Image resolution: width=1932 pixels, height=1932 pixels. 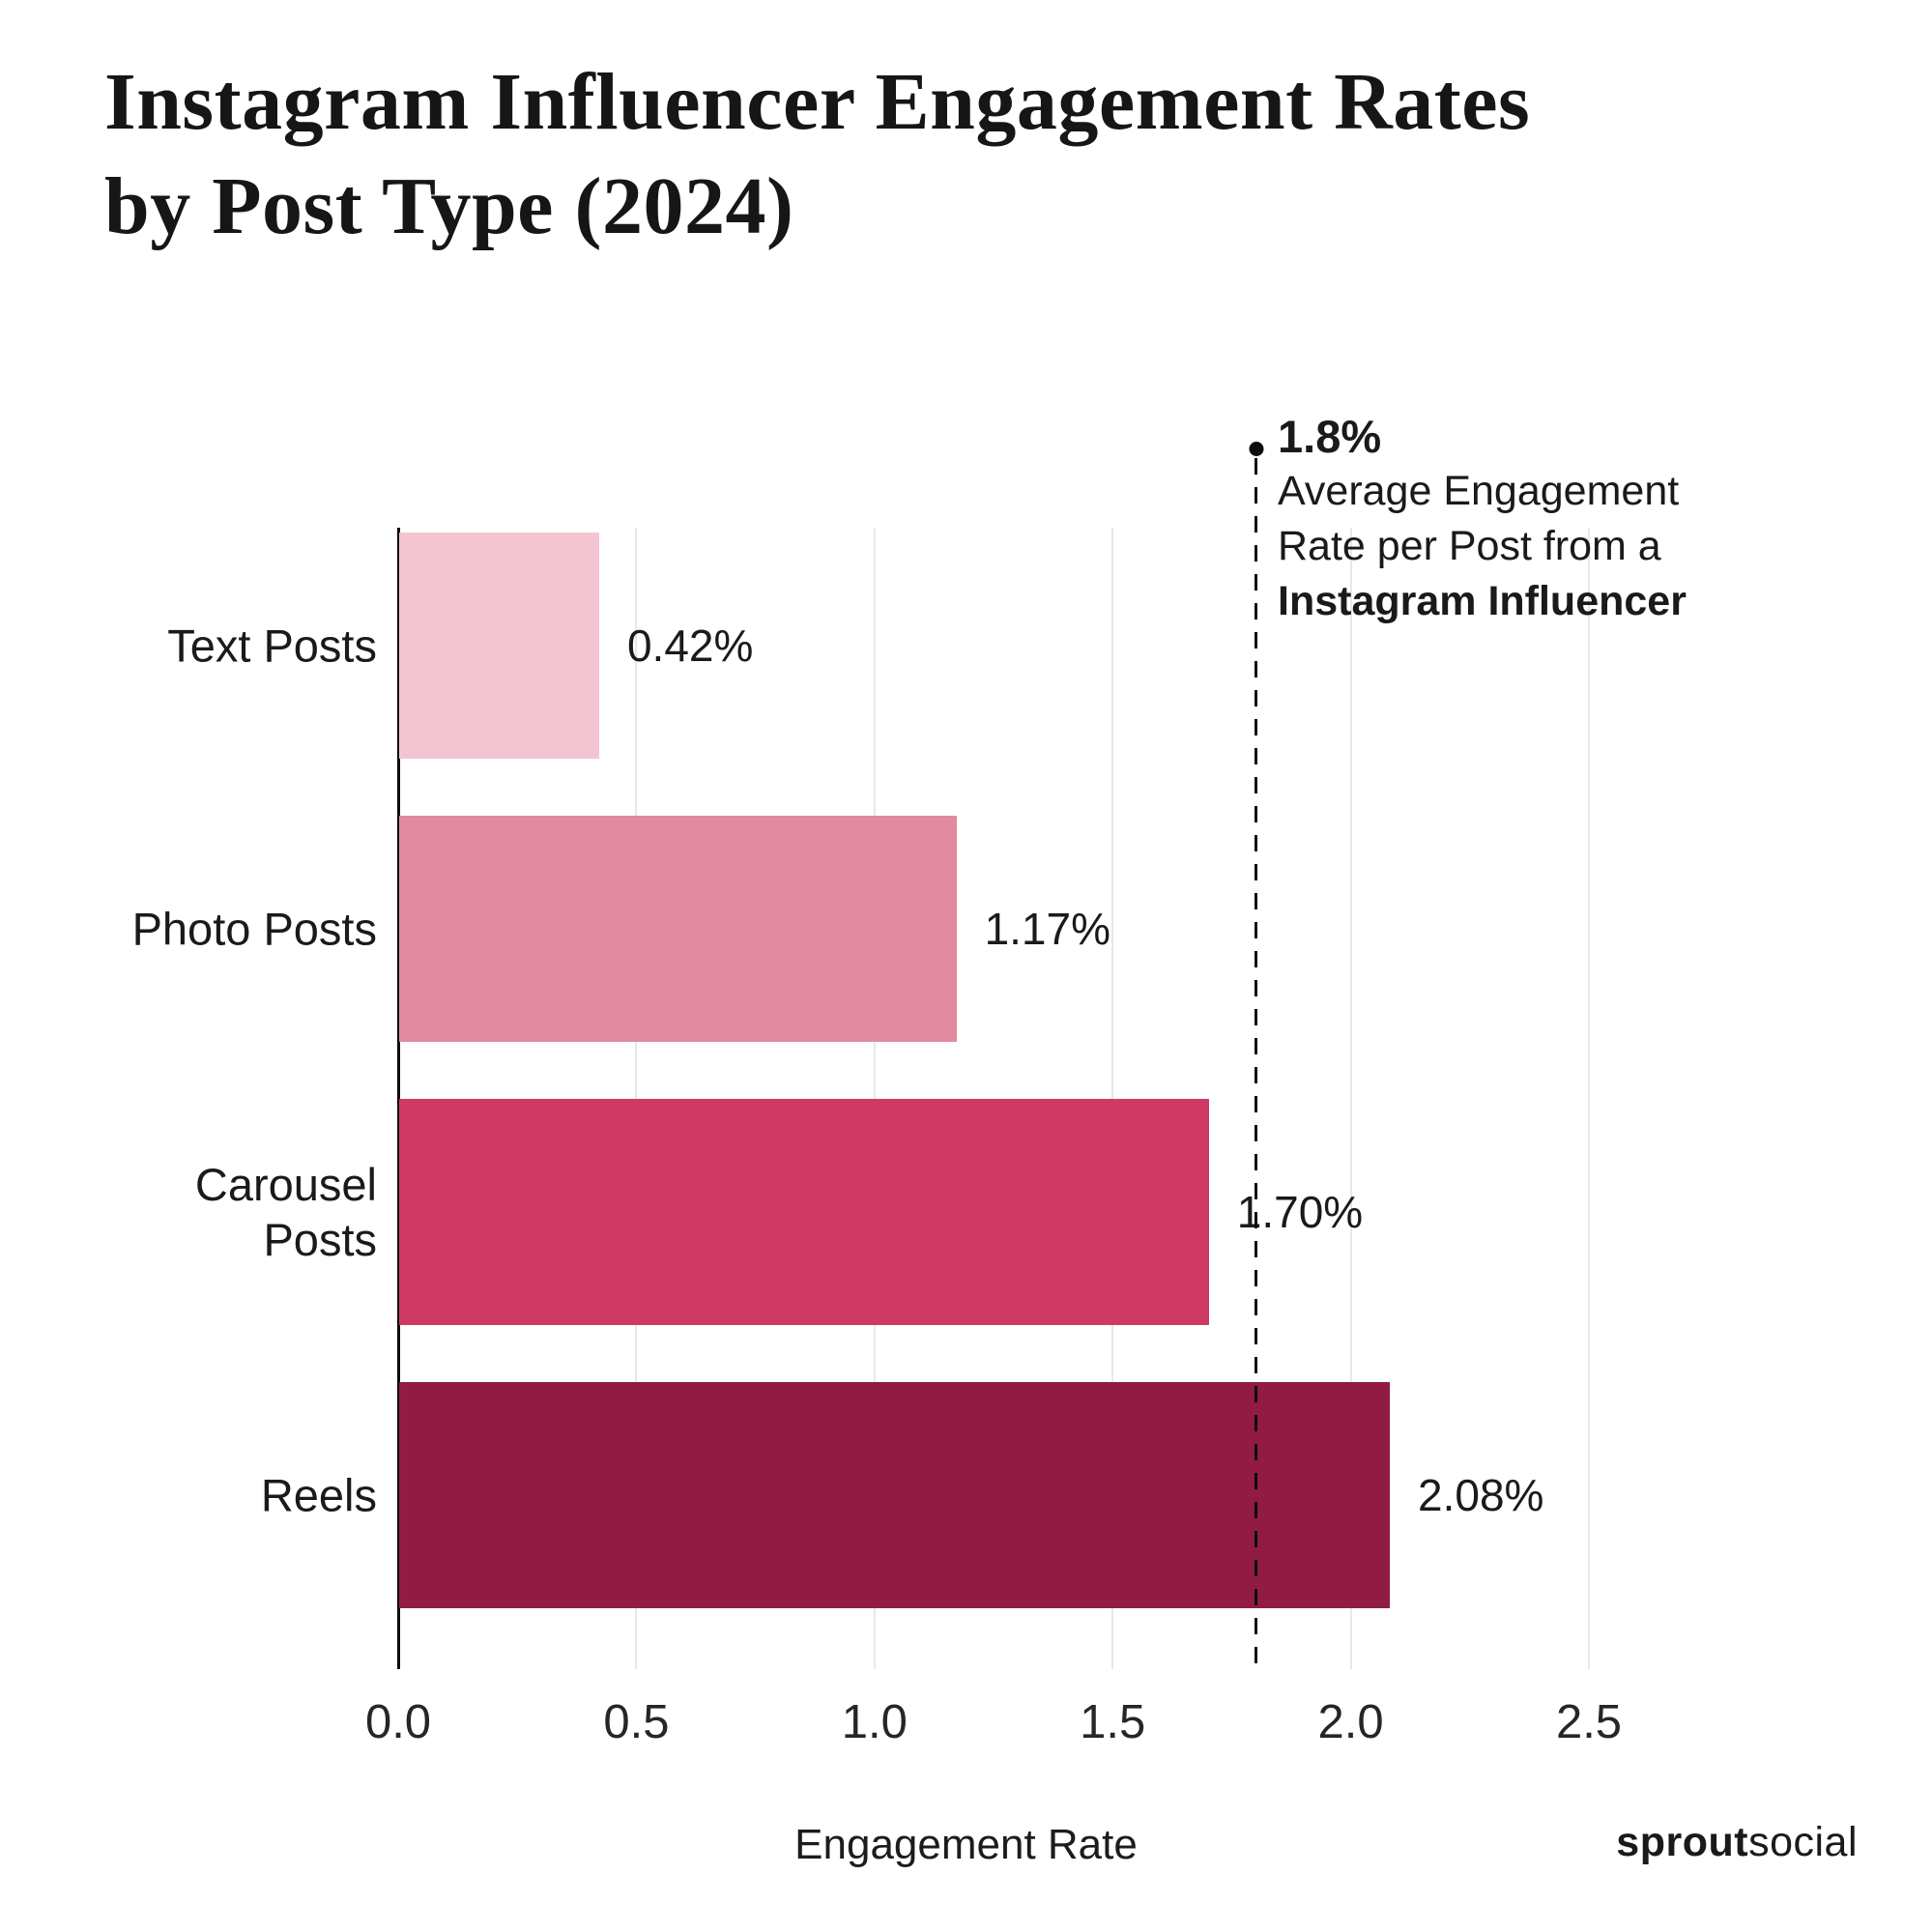 I want to click on value-label-text-posts: 0.42%, so click(x=690, y=645).